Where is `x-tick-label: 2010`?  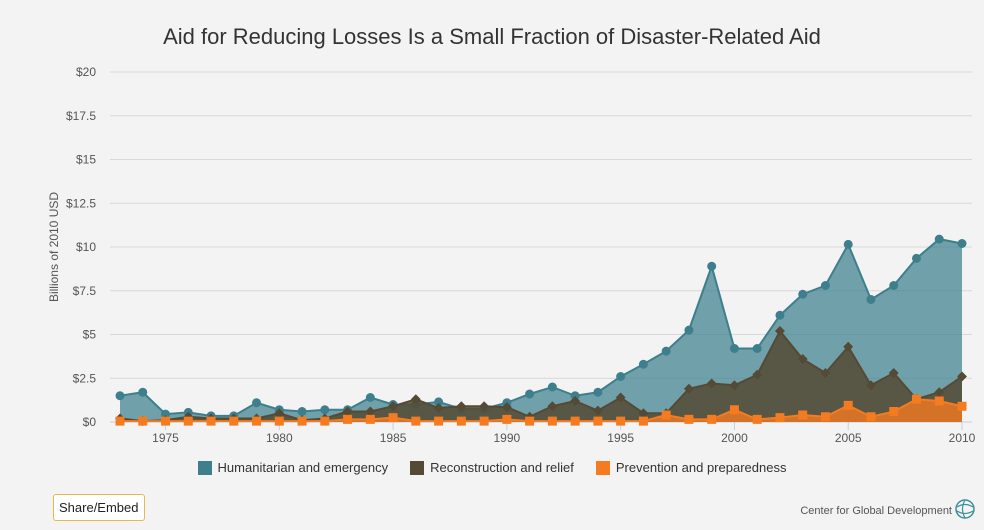 x-tick-label: 2010 is located at coordinates (962, 438).